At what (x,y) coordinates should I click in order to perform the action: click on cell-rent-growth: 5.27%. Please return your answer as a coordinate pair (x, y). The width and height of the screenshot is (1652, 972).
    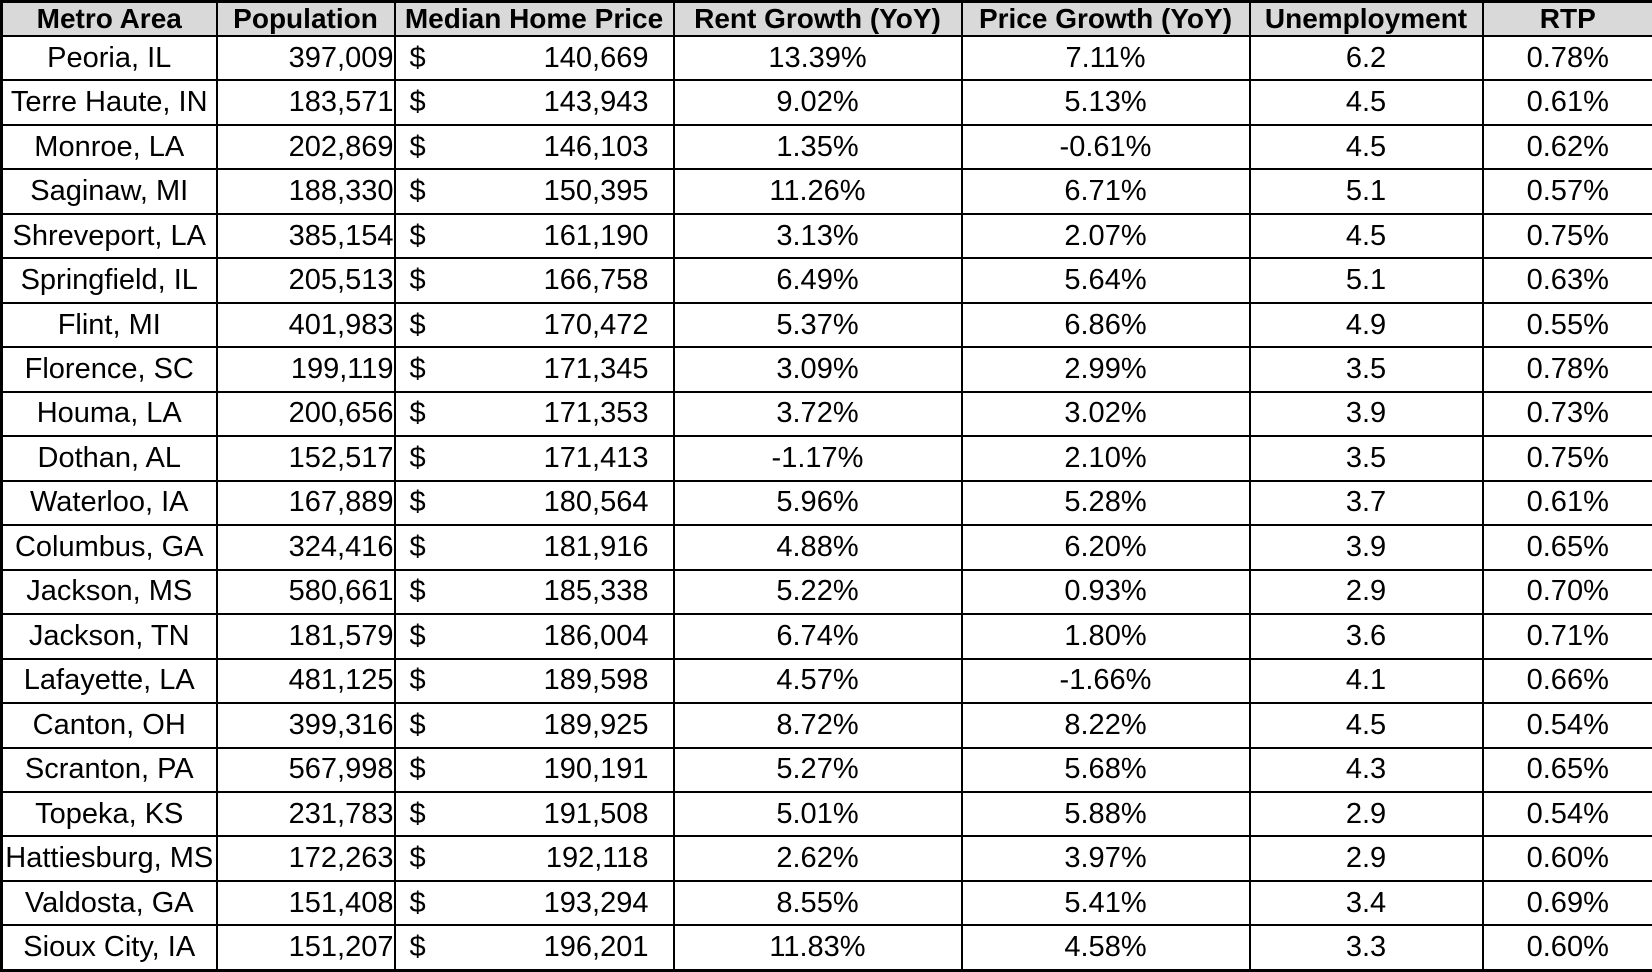
    Looking at the image, I should click on (817, 769).